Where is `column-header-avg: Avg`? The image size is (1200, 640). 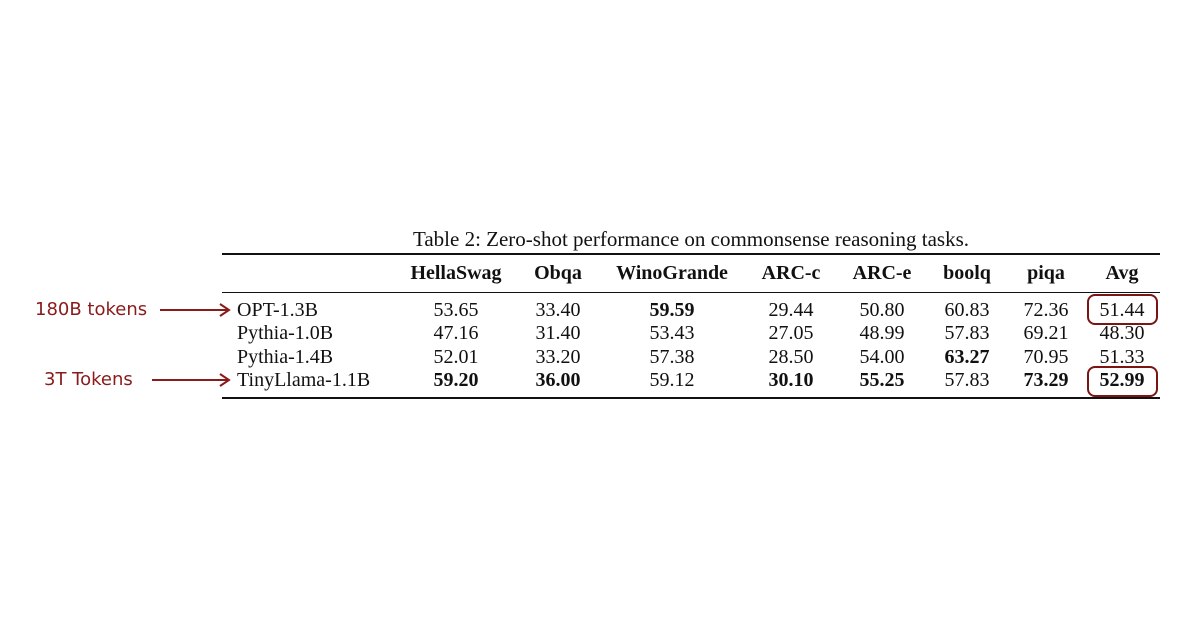 column-header-avg: Avg is located at coordinates (1122, 273).